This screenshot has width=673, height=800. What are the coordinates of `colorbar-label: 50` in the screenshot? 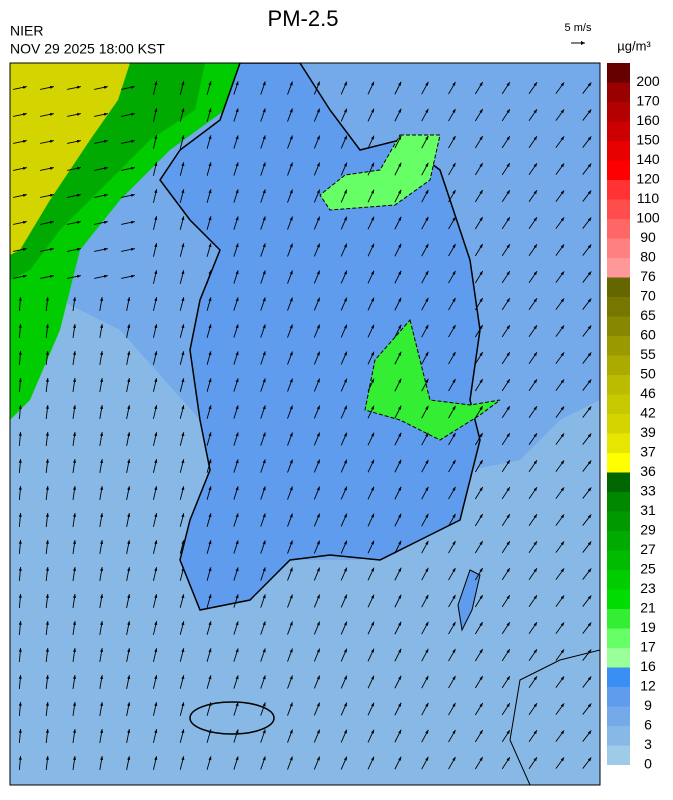 It's located at (648, 374).